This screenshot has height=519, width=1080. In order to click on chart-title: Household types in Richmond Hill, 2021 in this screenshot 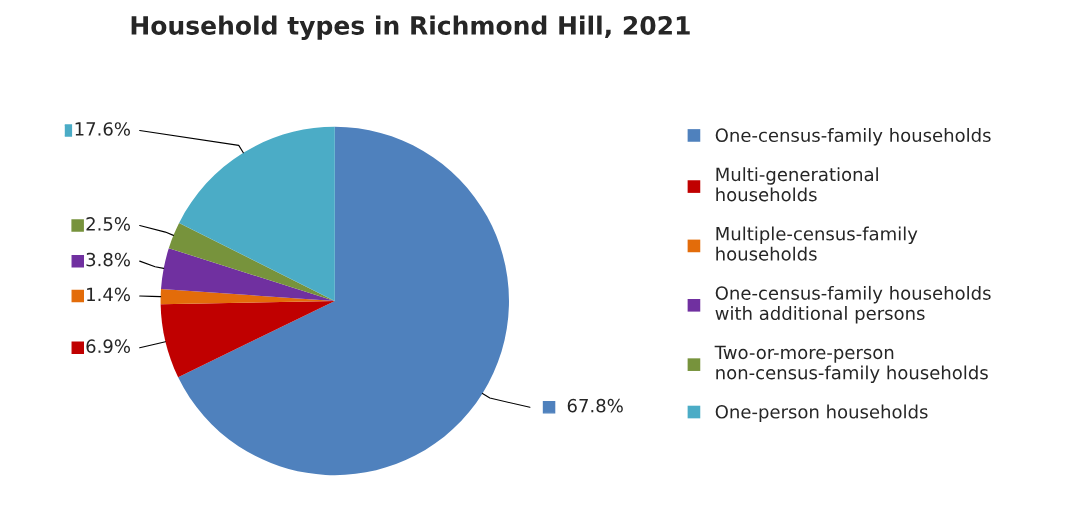, I will do `click(410, 27)`.